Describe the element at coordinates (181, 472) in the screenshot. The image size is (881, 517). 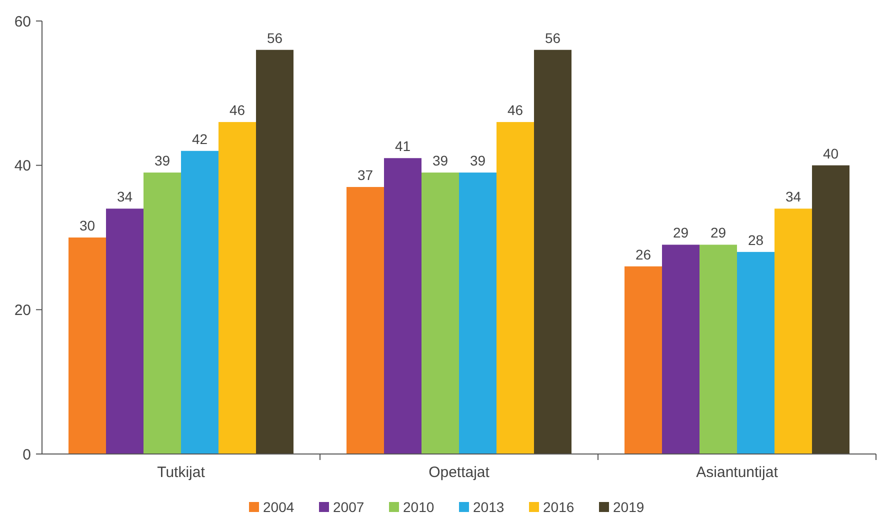
I see `x-tick-label: Tutkijat` at that location.